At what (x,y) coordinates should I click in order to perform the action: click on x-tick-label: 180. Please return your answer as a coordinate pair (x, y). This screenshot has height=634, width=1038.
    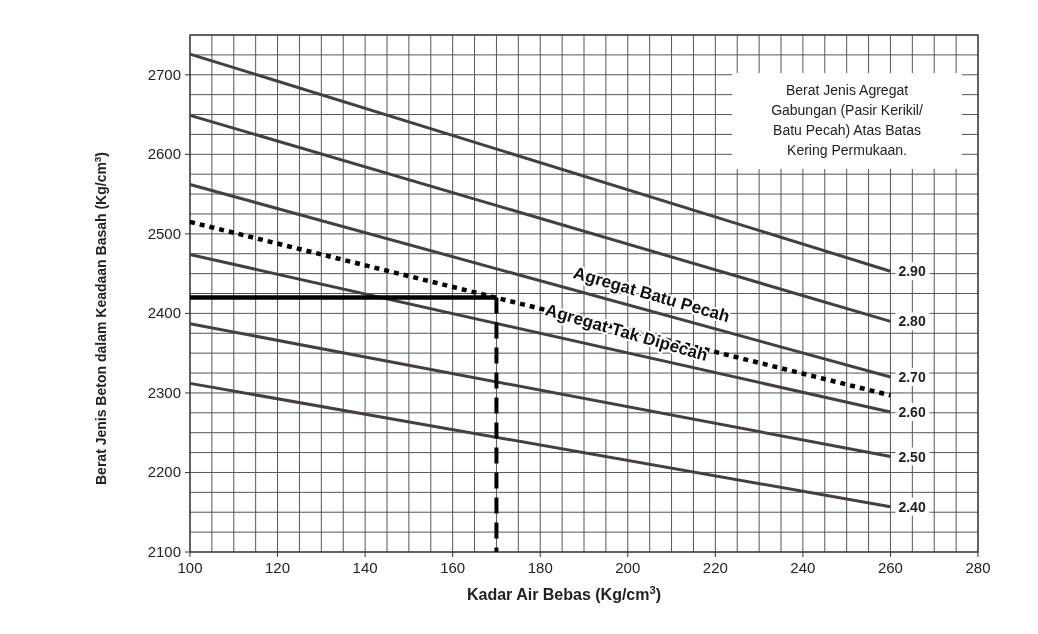
    Looking at the image, I should click on (540, 567).